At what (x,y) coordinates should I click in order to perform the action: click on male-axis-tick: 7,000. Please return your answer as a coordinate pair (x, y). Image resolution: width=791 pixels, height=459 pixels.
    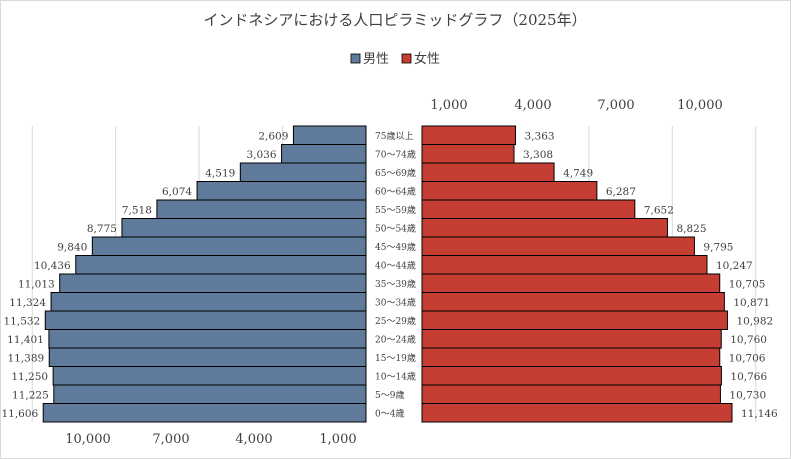
    Looking at the image, I should click on (170, 439).